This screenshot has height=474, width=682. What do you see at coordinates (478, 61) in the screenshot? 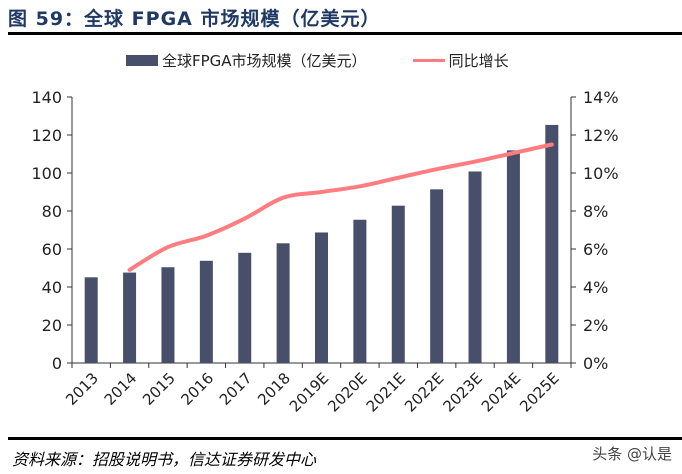
I see `legend-line-label: 同比增长` at bounding box center [478, 61].